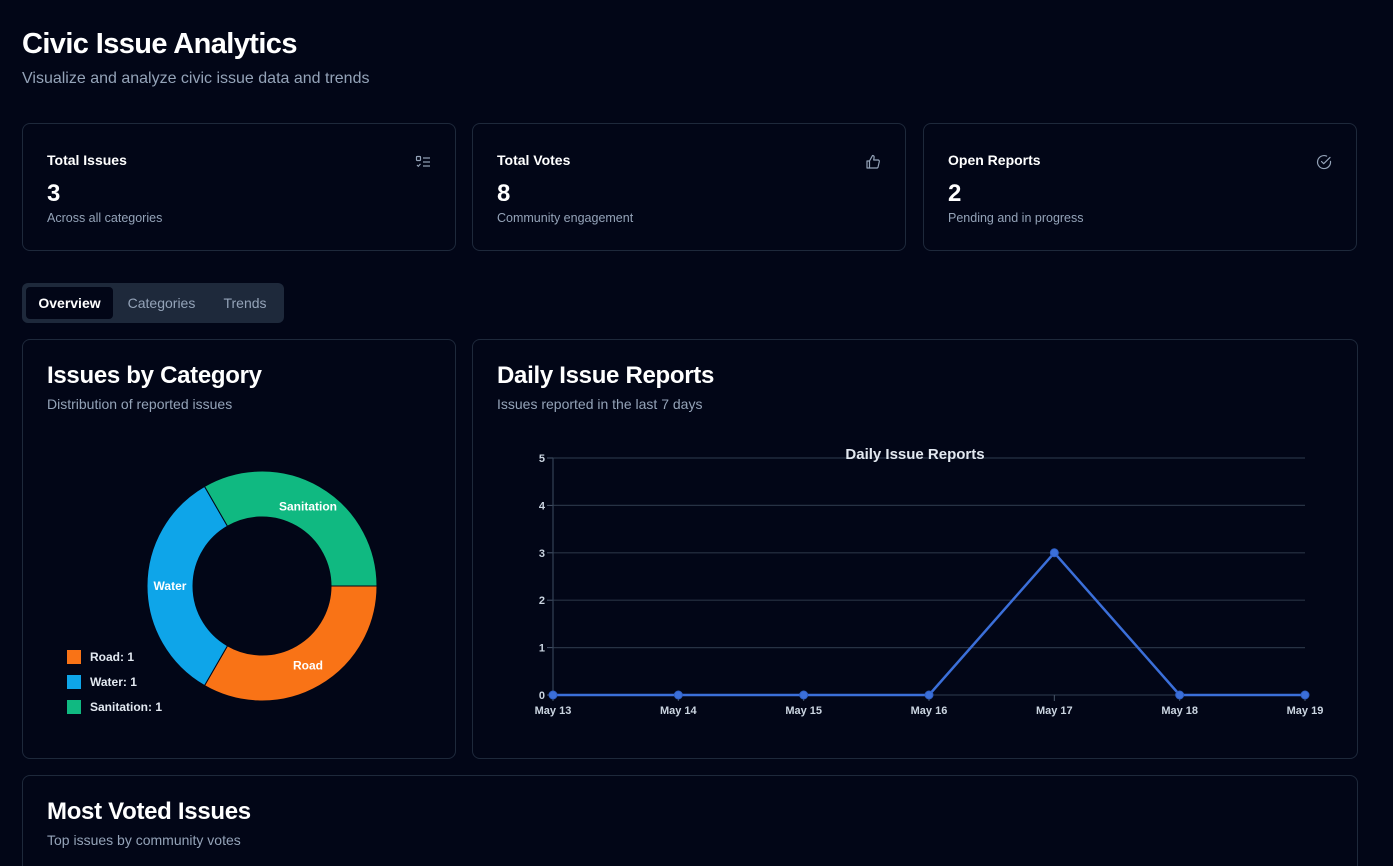  What do you see at coordinates (161, 303) in the screenshot?
I see `tab-categories: Categories` at bounding box center [161, 303].